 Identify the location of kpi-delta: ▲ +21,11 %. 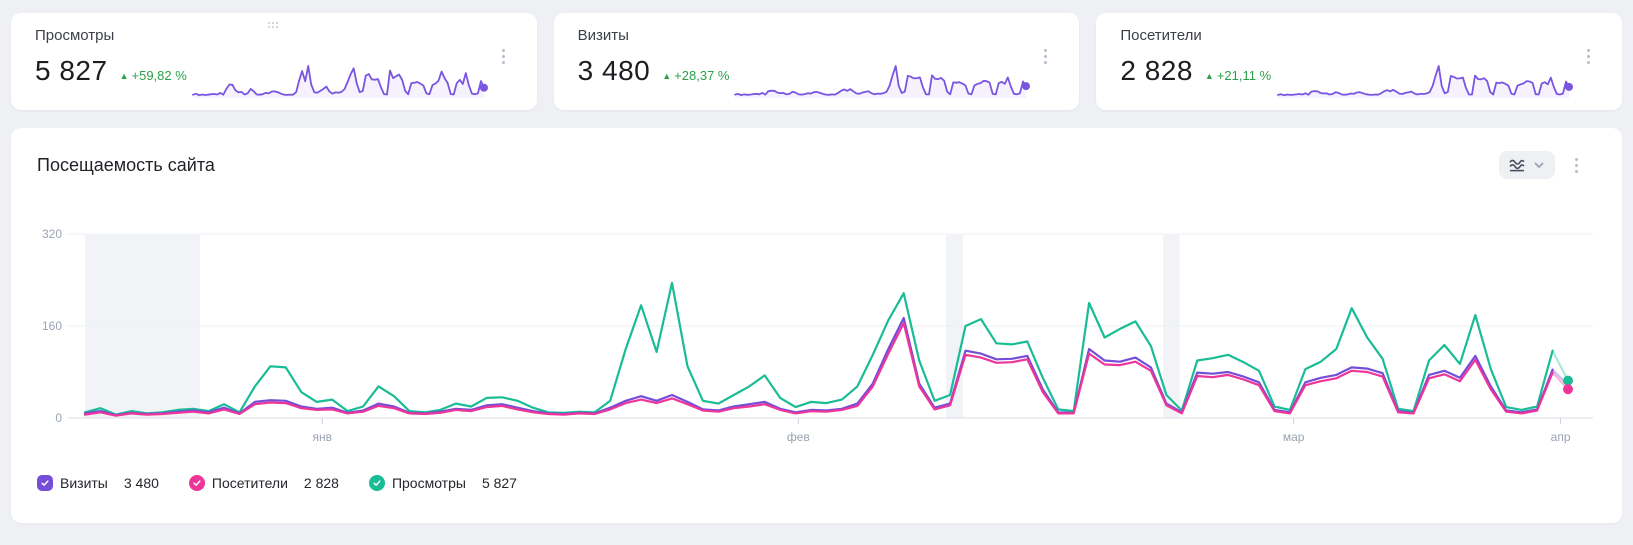
(1238, 75).